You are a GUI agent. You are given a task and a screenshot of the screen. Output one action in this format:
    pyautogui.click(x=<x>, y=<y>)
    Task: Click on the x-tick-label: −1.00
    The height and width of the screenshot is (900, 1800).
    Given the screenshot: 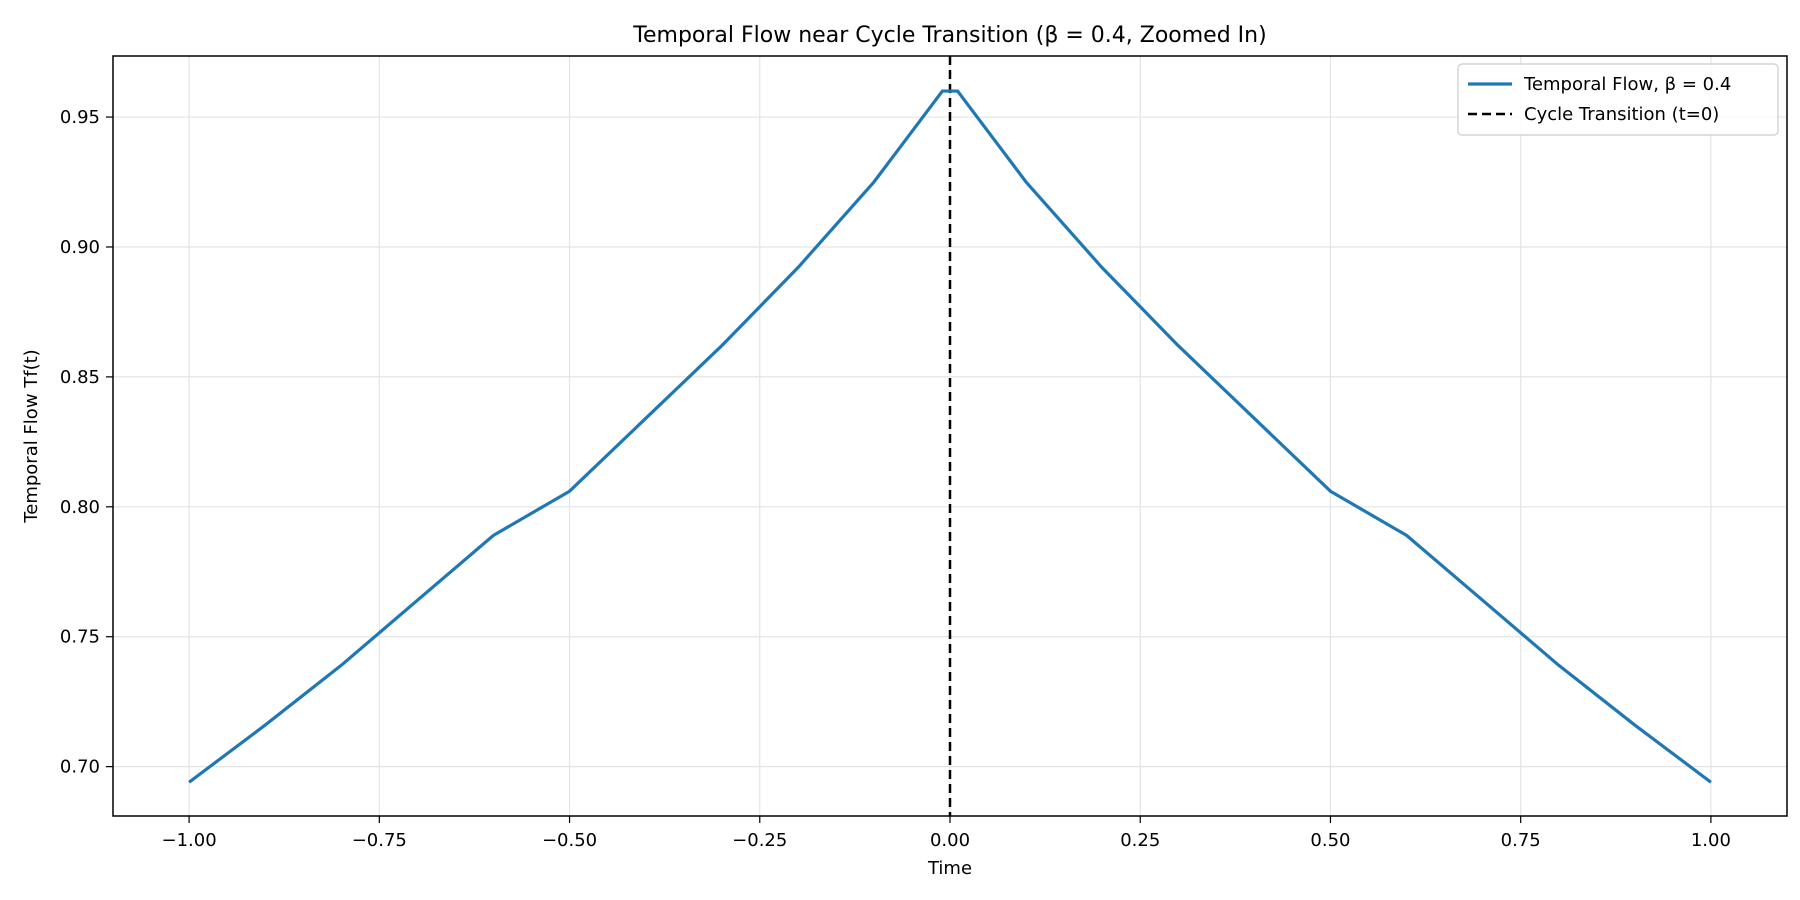 What is the action you would take?
    pyautogui.click(x=189, y=840)
    